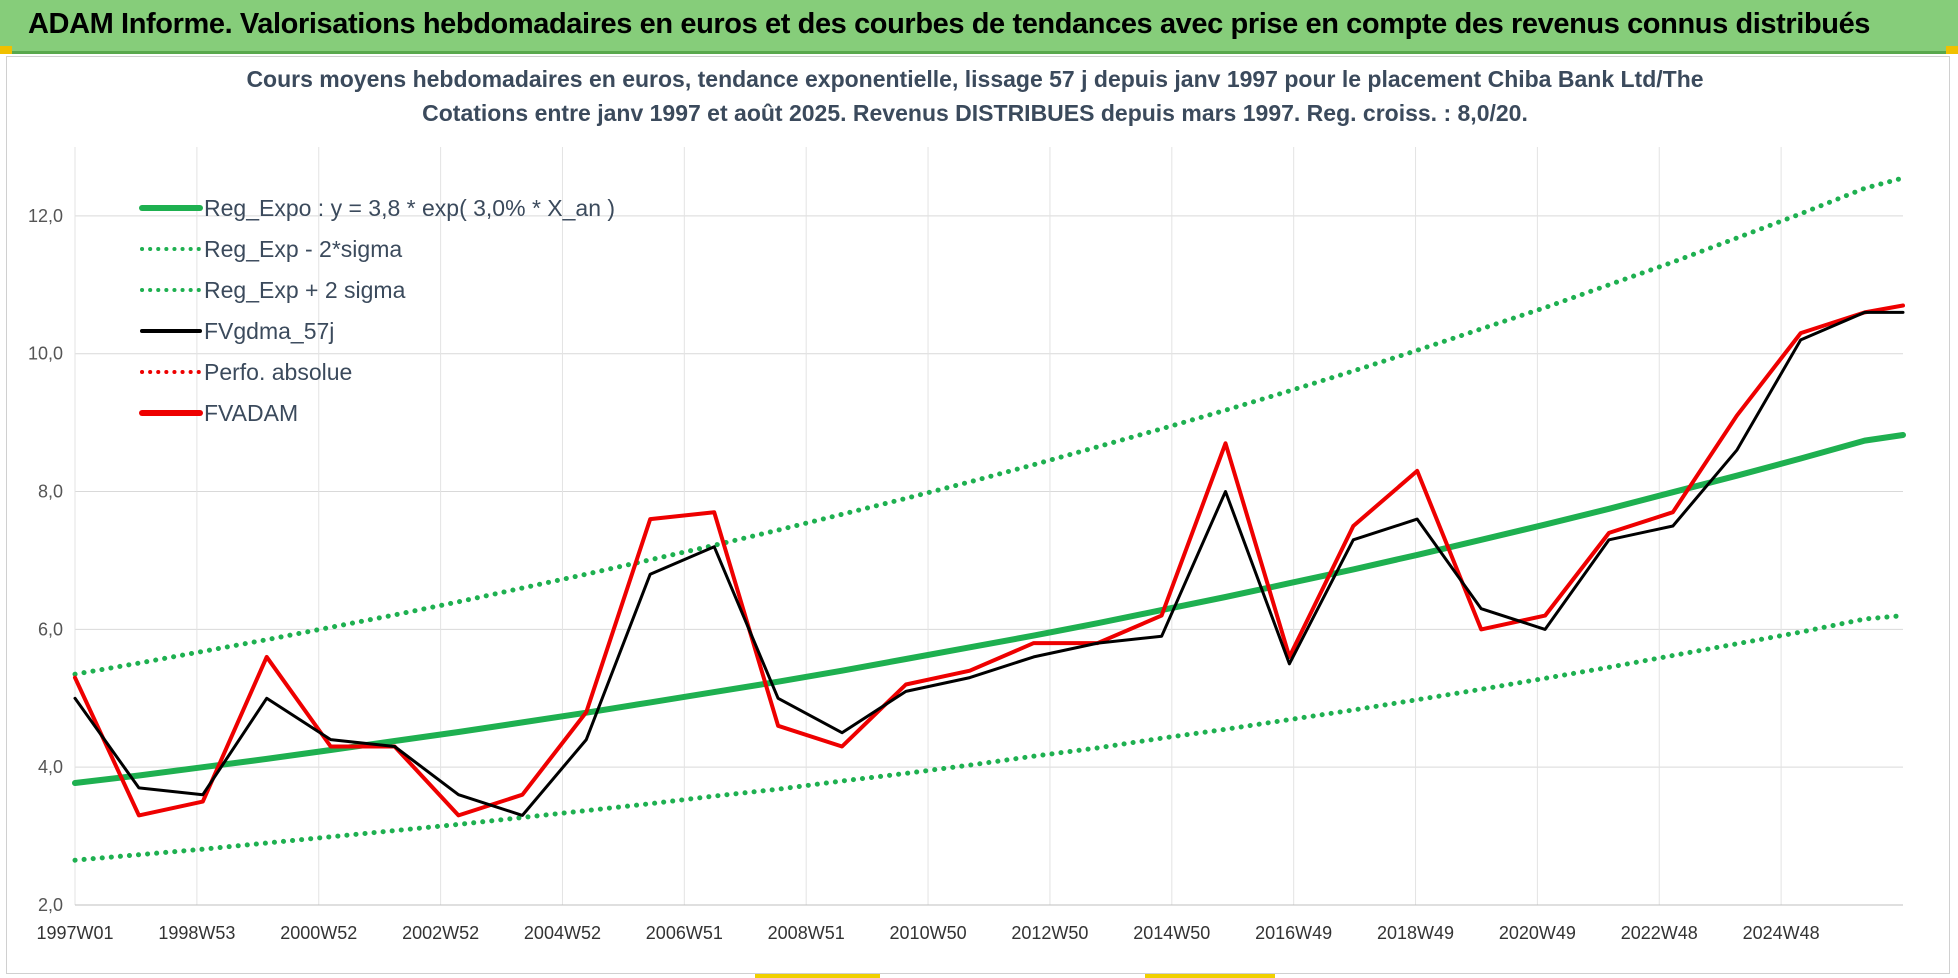 This screenshot has width=1958, height=978. Describe the element at coordinates (1171, 933) in the screenshot. I see `x-tick-label: 2014W50` at that location.